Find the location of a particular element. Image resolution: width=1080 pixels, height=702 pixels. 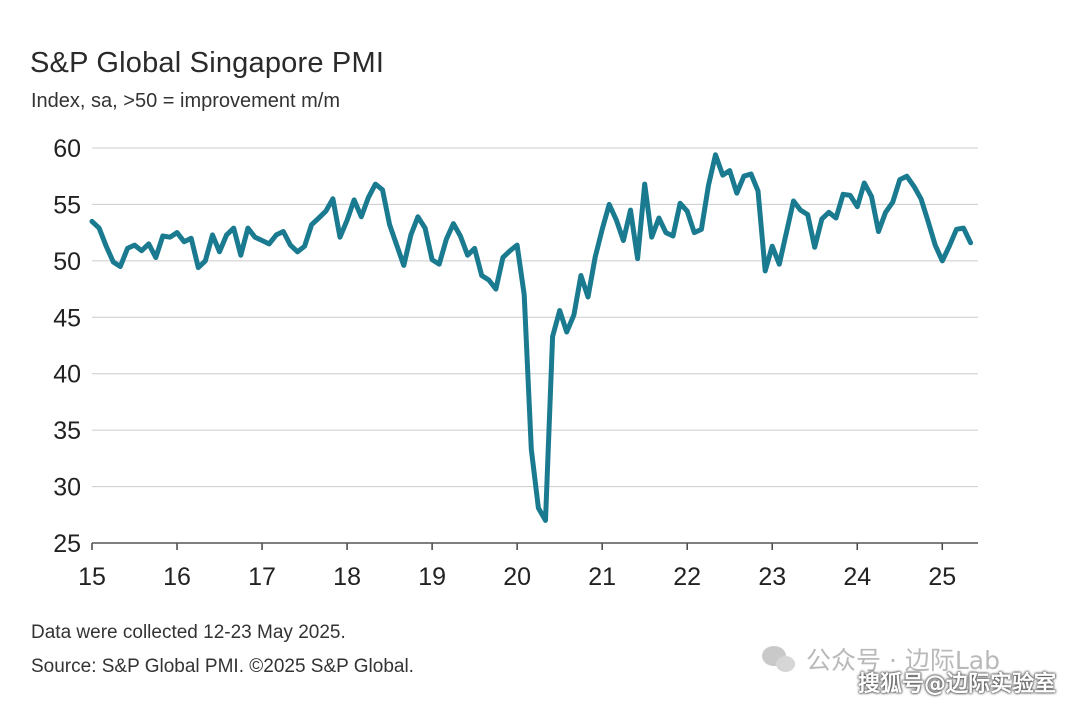

x-tick-label: 20 is located at coordinates (517, 577).